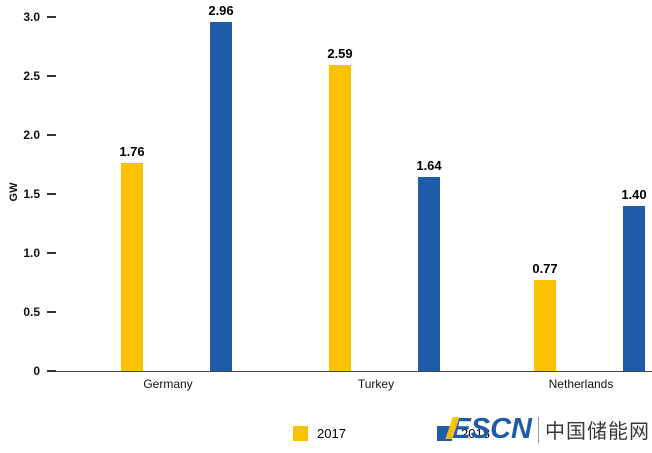  I want to click on bar-2018-turkey, so click(429, 274).